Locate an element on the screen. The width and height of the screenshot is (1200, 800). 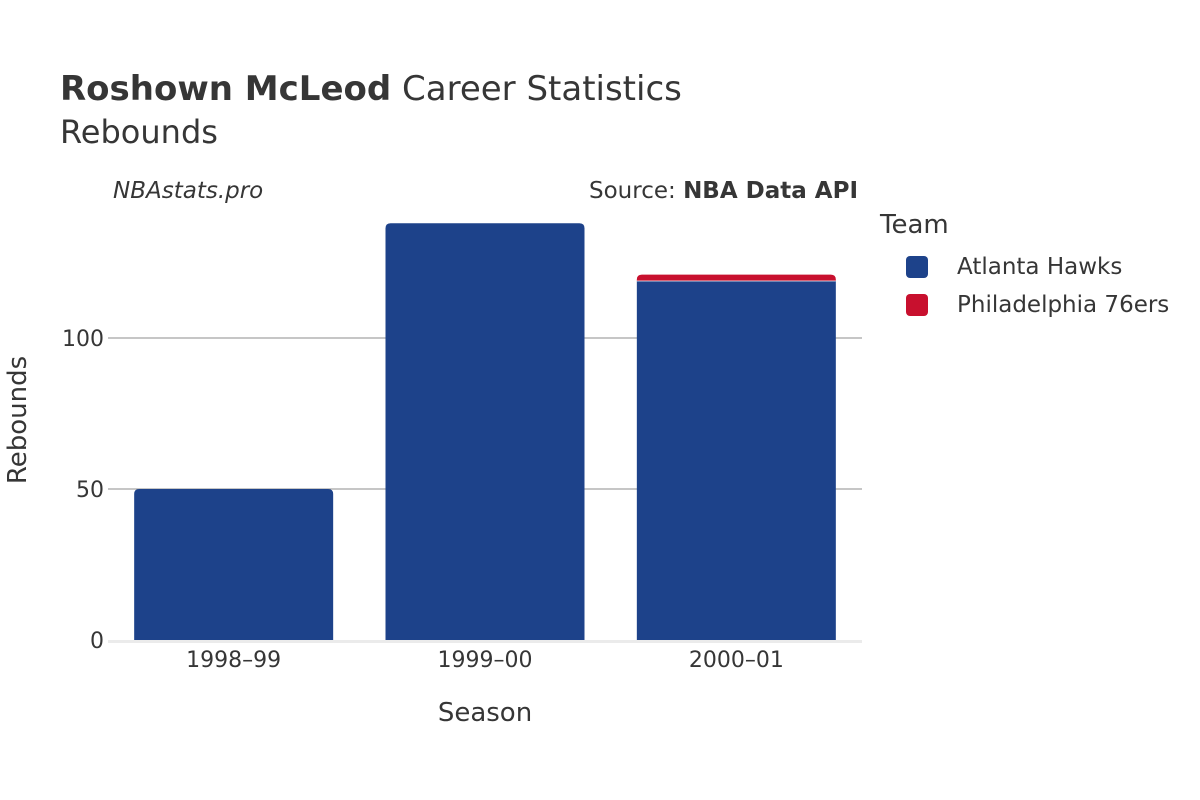
x-tick-label: 1998–99 is located at coordinates (233, 660).